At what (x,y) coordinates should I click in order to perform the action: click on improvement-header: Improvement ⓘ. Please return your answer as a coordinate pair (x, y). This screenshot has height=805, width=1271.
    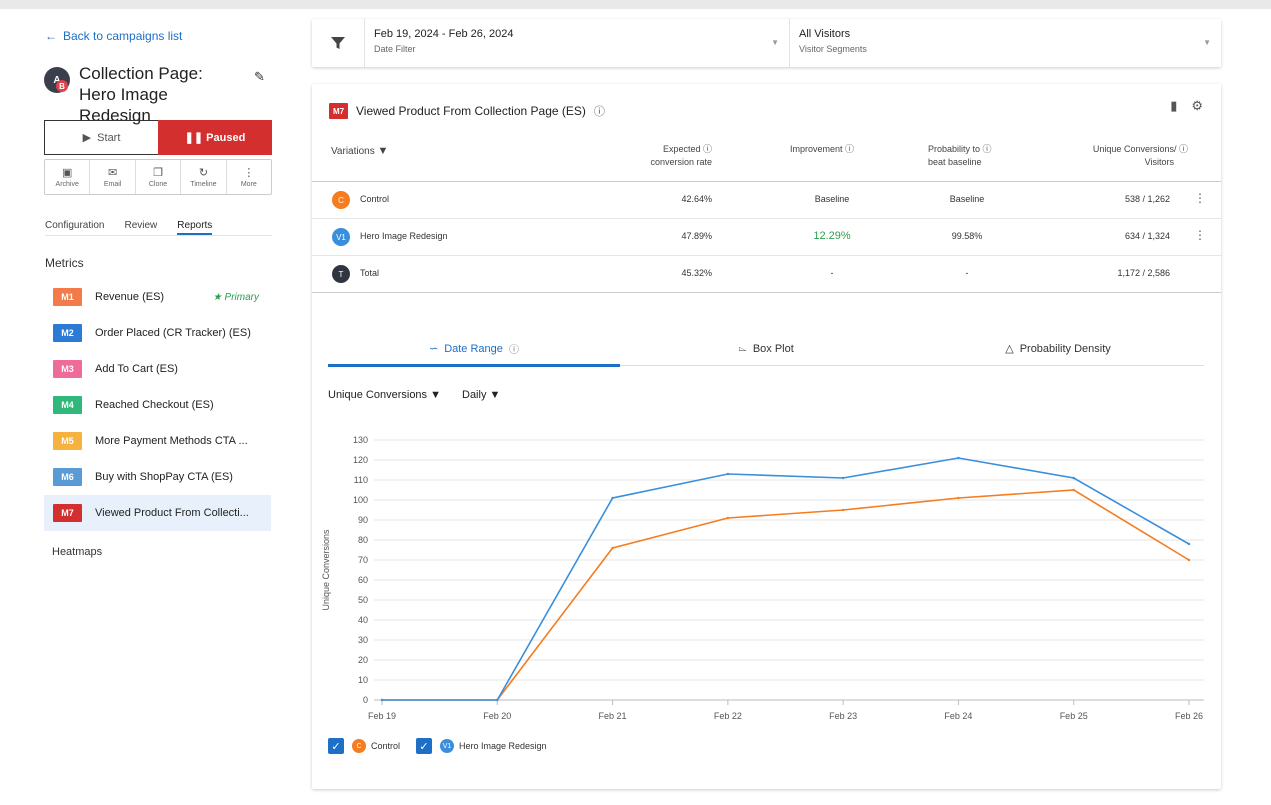
    Looking at the image, I should click on (822, 149).